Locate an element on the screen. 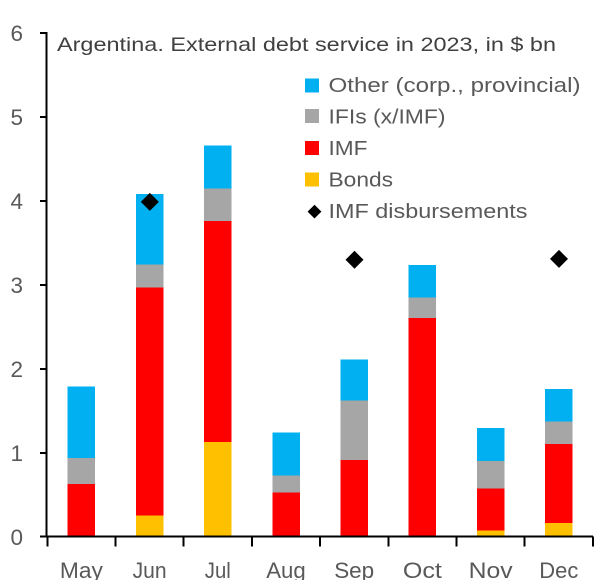 The image size is (616, 580). svg-text: Other (corp., provincial) is located at coordinates (455, 86).